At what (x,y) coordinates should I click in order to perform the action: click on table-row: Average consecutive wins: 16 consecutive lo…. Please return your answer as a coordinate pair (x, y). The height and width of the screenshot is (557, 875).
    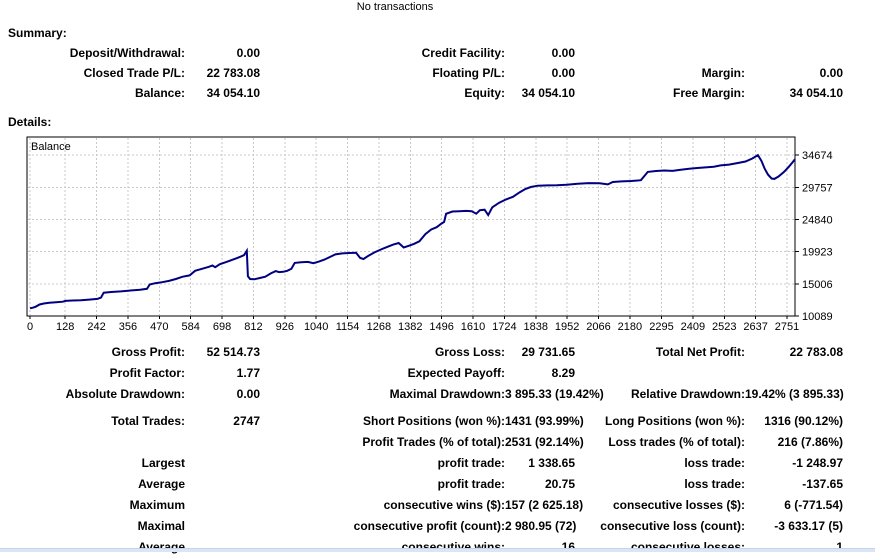
    Looking at the image, I should click on (421, 546).